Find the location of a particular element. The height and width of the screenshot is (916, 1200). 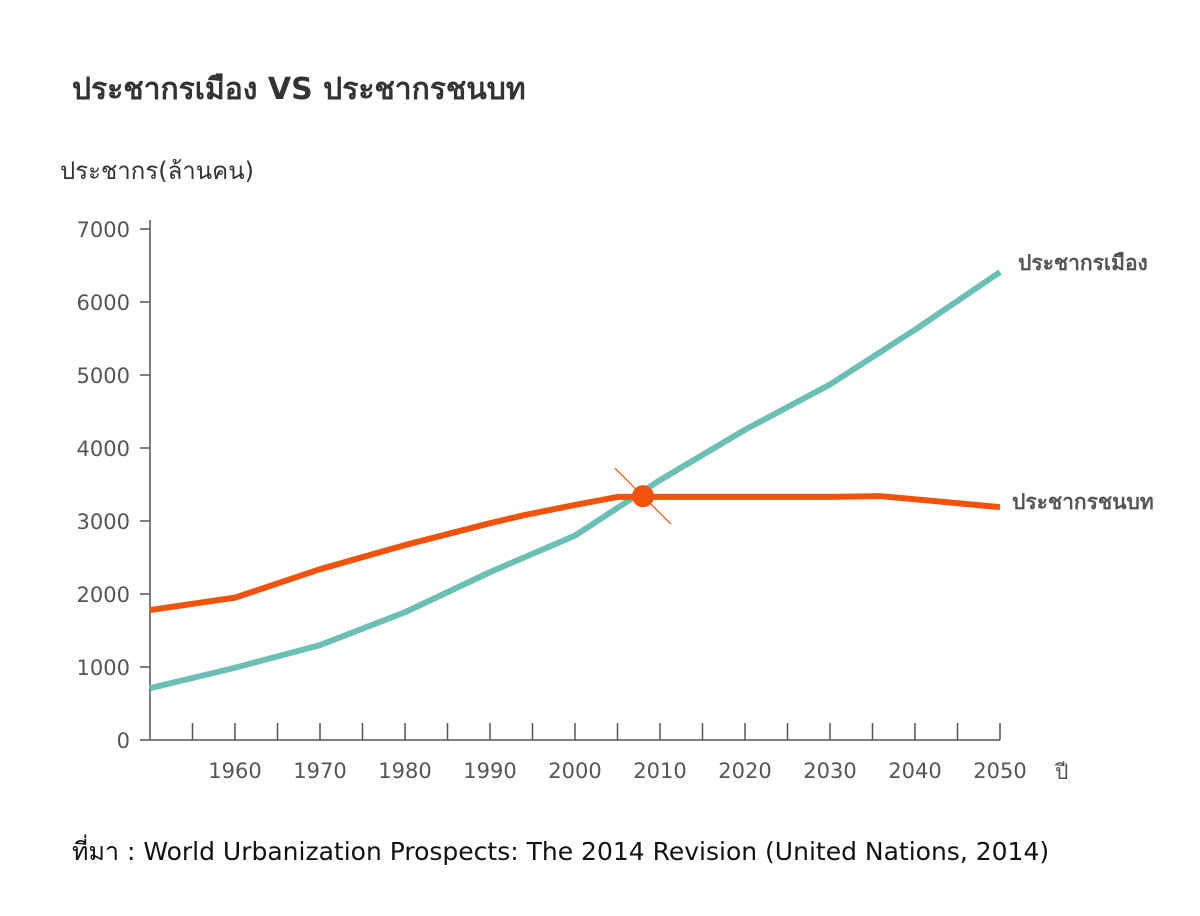

crossover-marker is located at coordinates (643, 496).